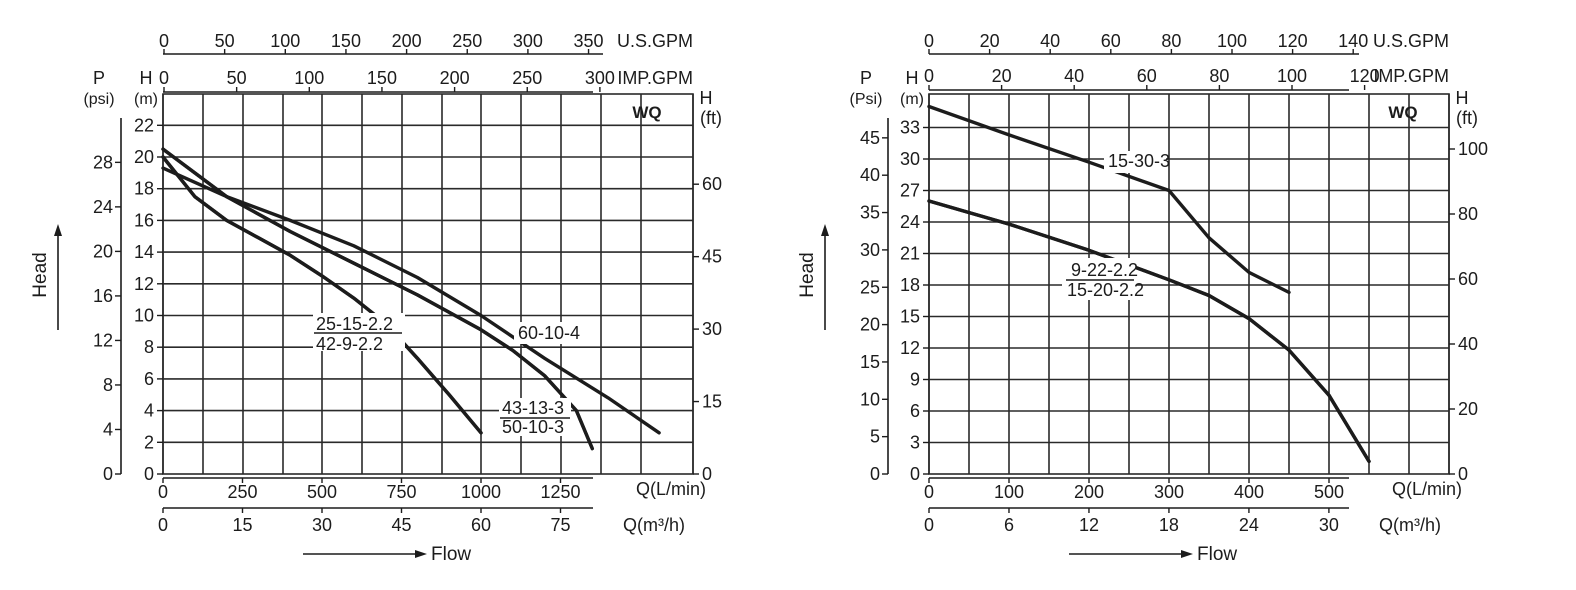  What do you see at coordinates (1473, 149) in the screenshot?
I see `head-ft-tick-label: 100` at bounding box center [1473, 149].